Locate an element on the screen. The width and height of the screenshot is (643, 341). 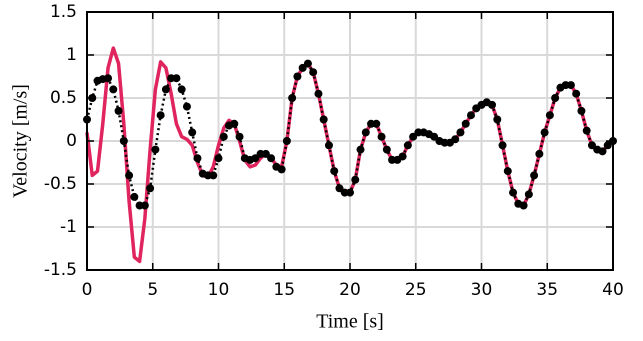
x-tick-label: 35 is located at coordinates (547, 290).